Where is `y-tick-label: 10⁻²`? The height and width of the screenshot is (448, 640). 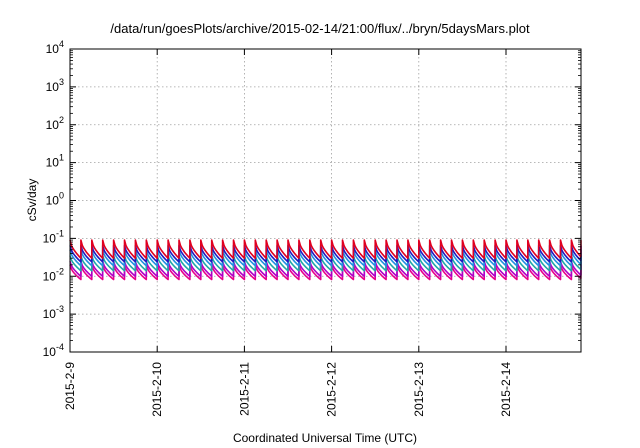
y-tick-label: 10⁻² is located at coordinates (53, 274).